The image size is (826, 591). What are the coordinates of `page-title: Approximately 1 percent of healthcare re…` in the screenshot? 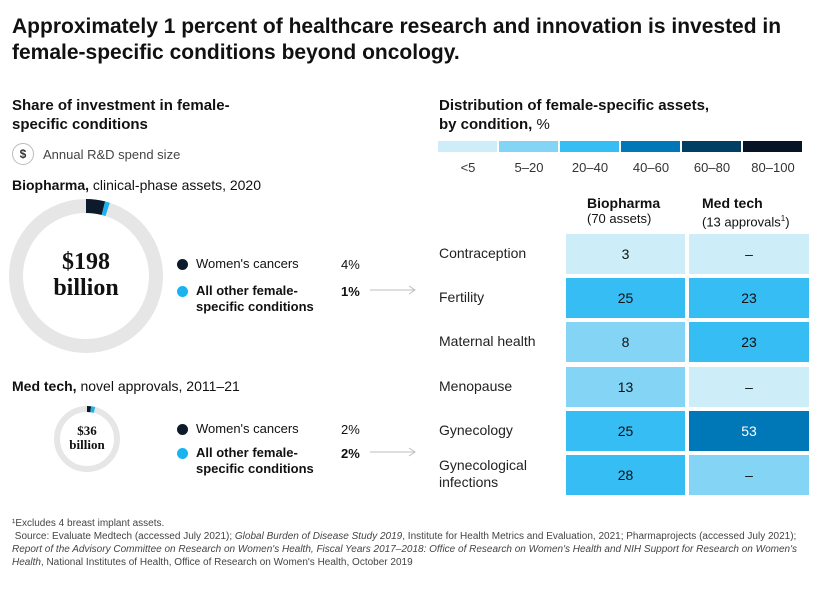 It's located at (397, 39).